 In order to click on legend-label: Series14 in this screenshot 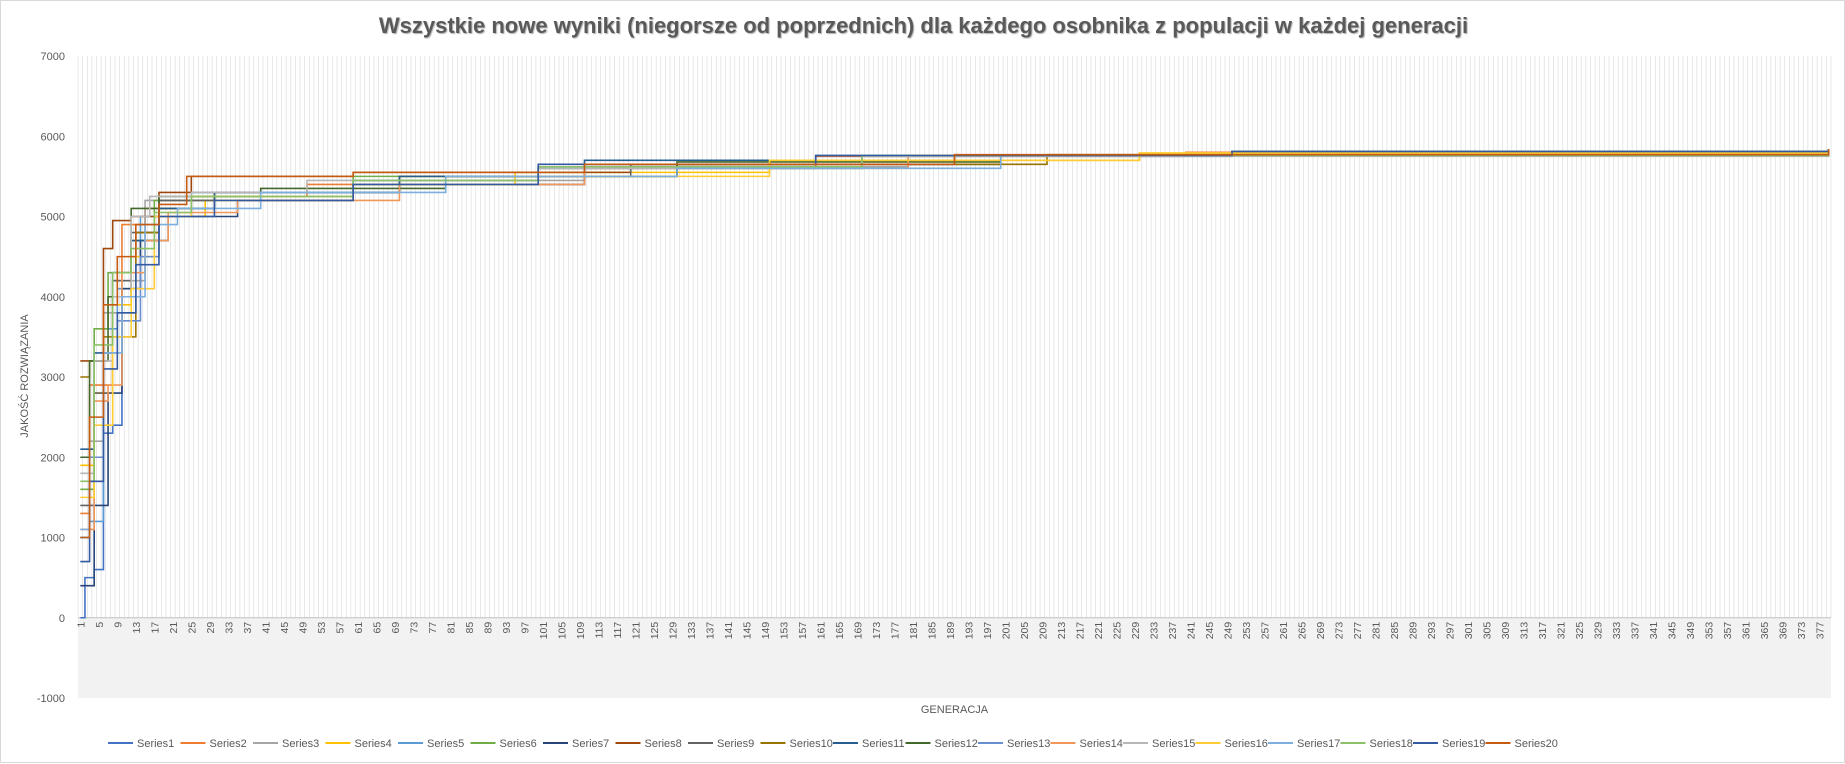, I will do `click(1101, 744)`.